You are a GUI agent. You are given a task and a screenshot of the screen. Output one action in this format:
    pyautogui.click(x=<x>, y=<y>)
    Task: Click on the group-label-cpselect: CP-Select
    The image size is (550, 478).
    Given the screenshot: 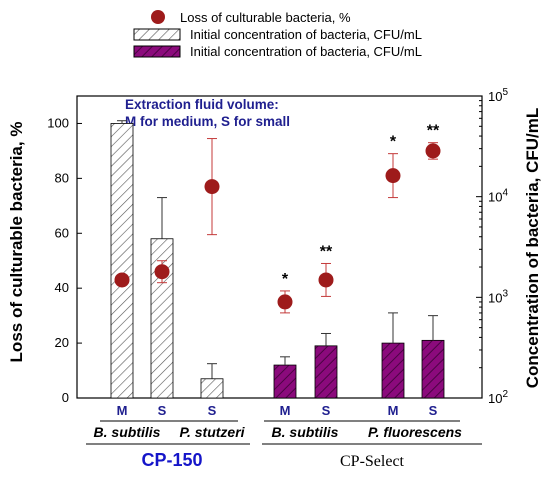 What is the action you would take?
    pyautogui.click(x=372, y=461)
    